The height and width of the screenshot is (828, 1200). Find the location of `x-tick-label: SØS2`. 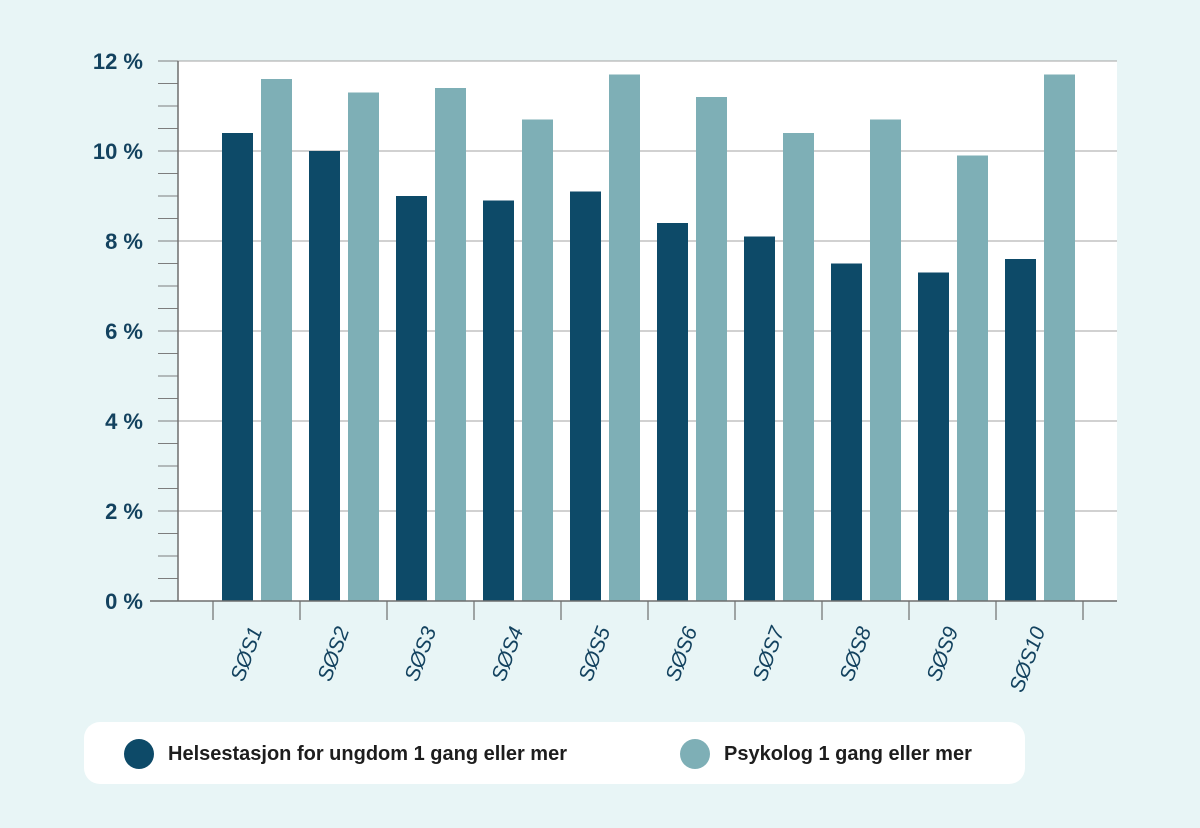

x-tick-label: SØS2 is located at coordinates (333, 654).